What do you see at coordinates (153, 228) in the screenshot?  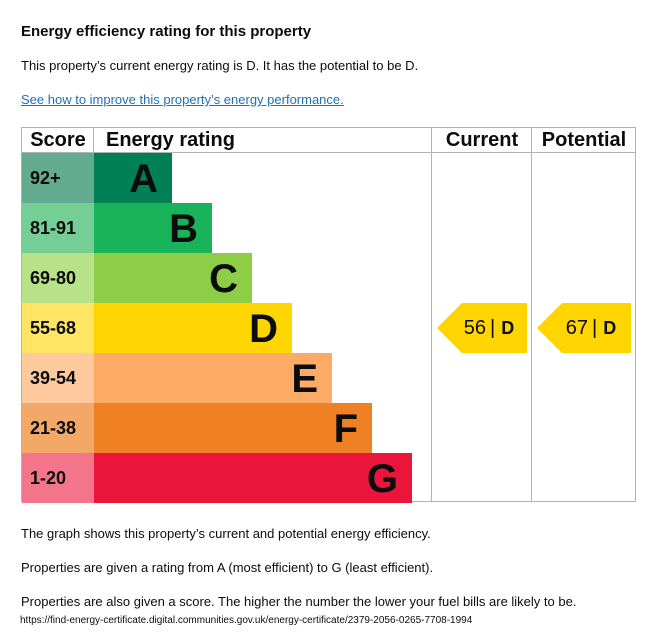 I see `band-bar: B` at bounding box center [153, 228].